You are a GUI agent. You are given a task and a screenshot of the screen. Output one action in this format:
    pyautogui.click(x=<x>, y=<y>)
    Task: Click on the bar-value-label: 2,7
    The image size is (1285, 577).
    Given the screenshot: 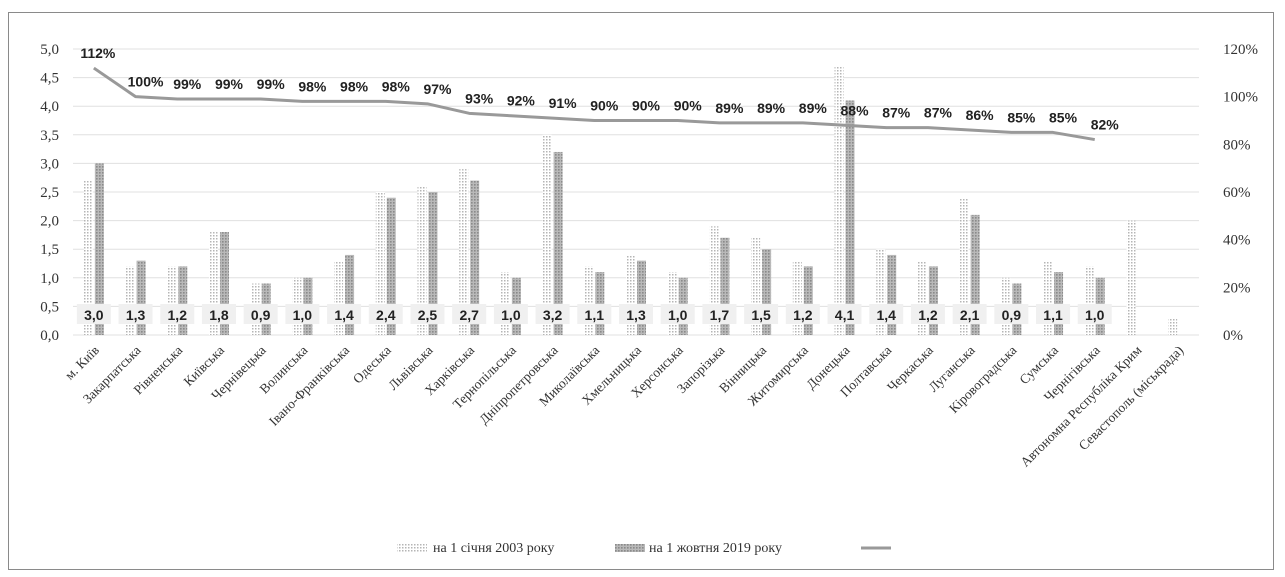 What is the action you would take?
    pyautogui.click(x=469, y=315)
    